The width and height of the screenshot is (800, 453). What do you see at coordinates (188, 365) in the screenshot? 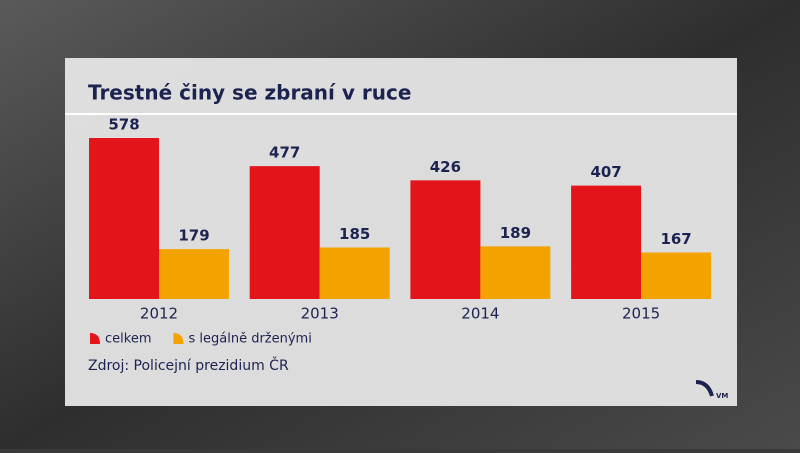
I see `source: Zdroj: Policejní prezidium ČR` at bounding box center [188, 365].